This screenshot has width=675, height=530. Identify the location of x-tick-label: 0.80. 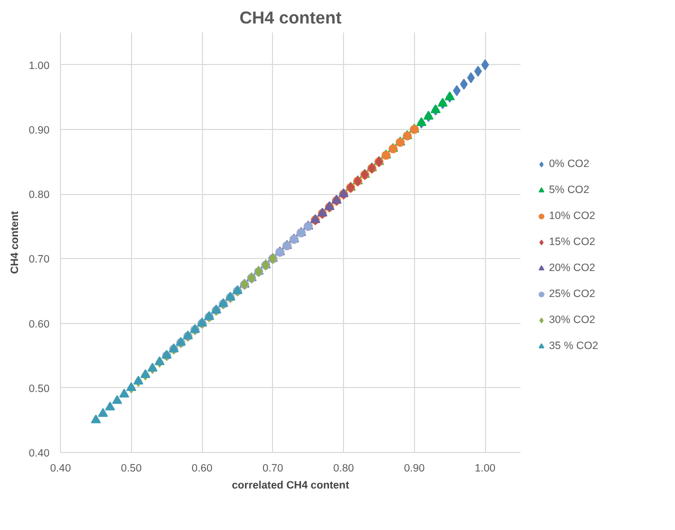
(343, 468).